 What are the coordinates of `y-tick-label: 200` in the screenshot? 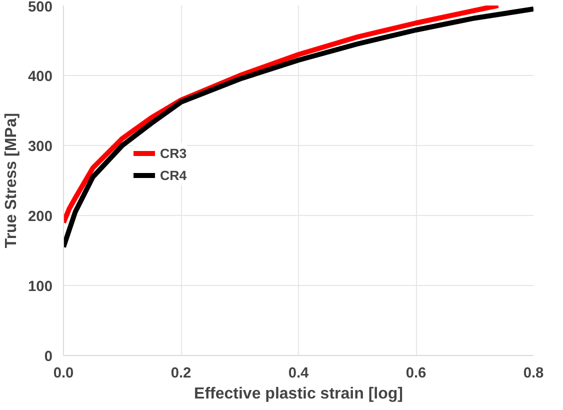 It's located at (40, 217).